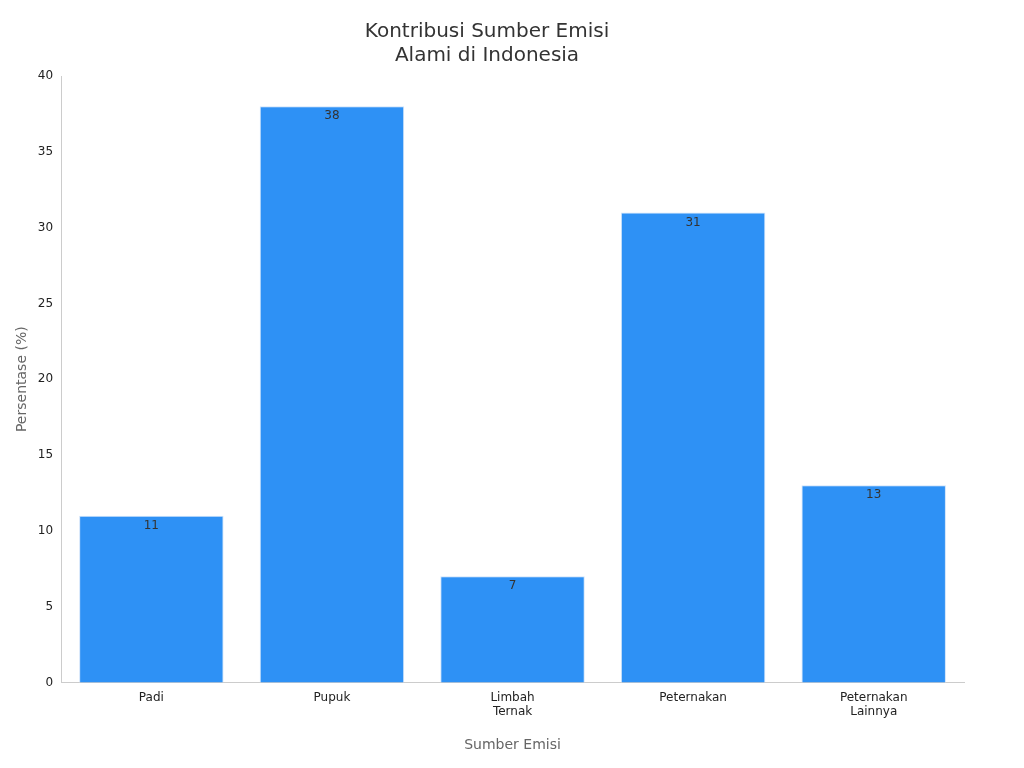  What do you see at coordinates (512, 585) in the screenshot?
I see `data-label: 7` at bounding box center [512, 585].